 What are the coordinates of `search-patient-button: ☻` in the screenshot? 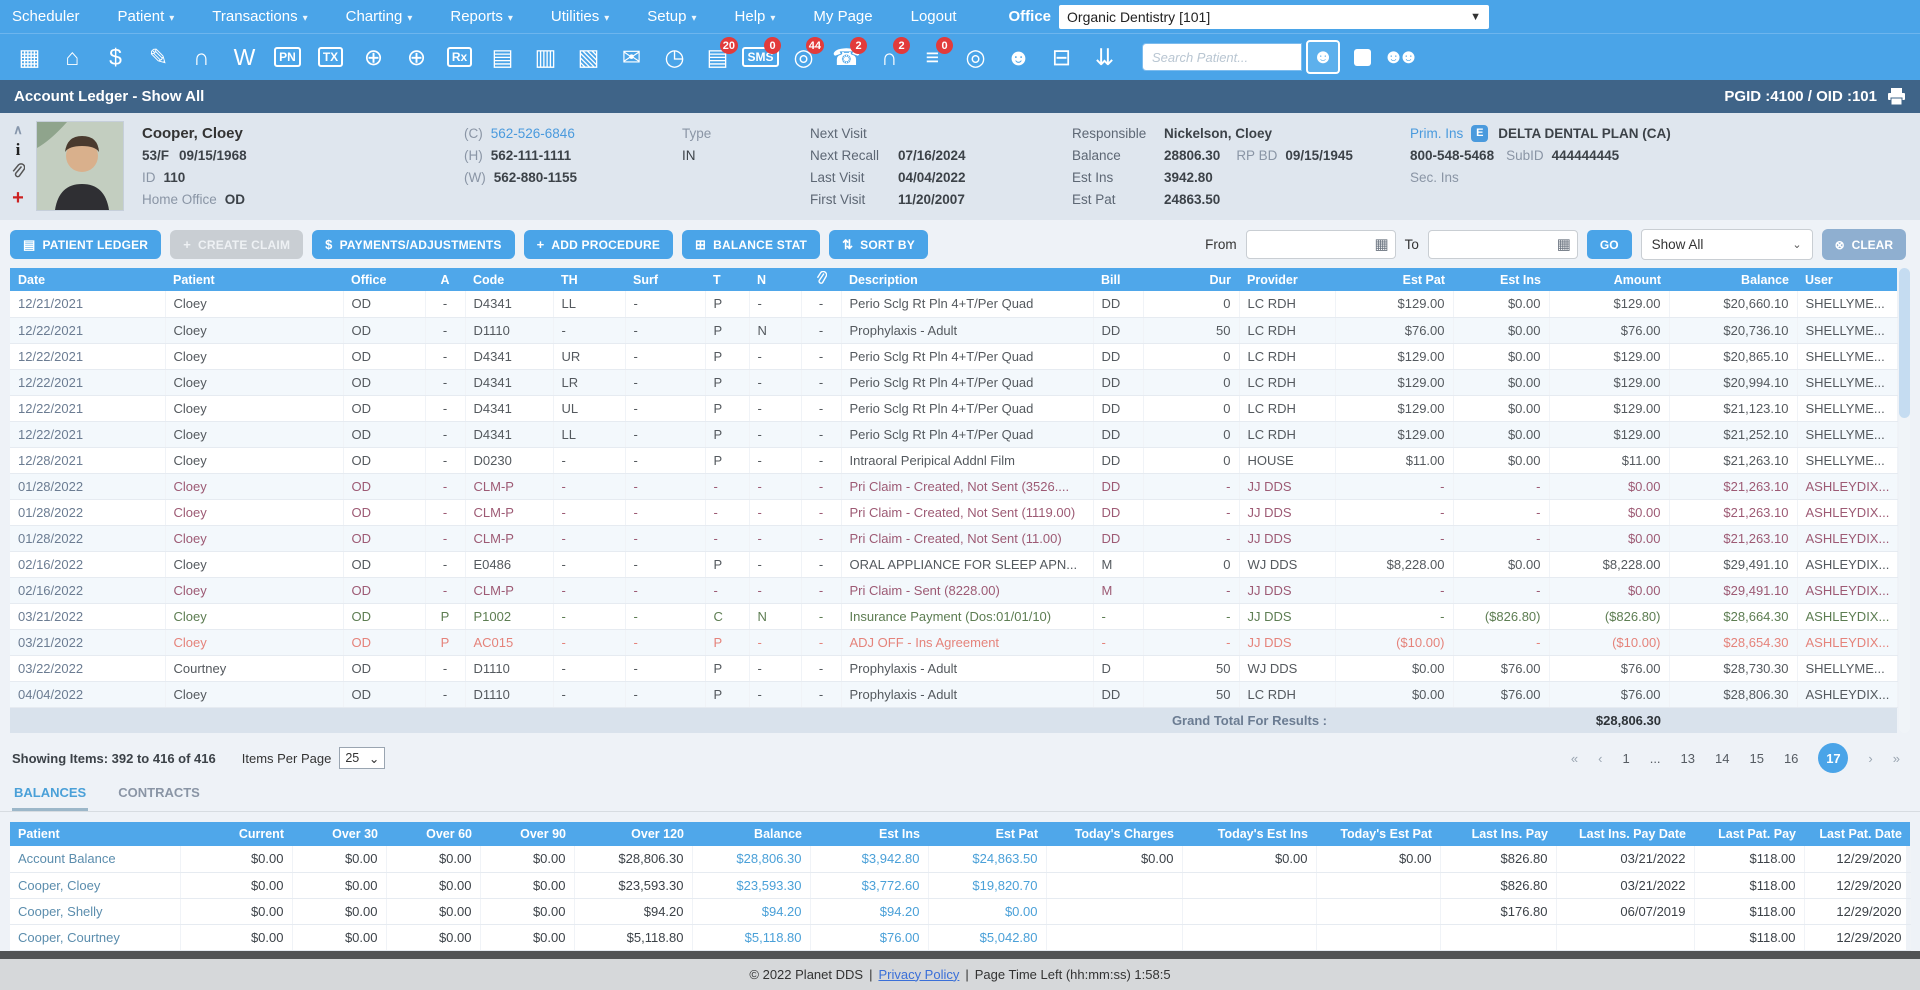 It's located at (1323, 57).